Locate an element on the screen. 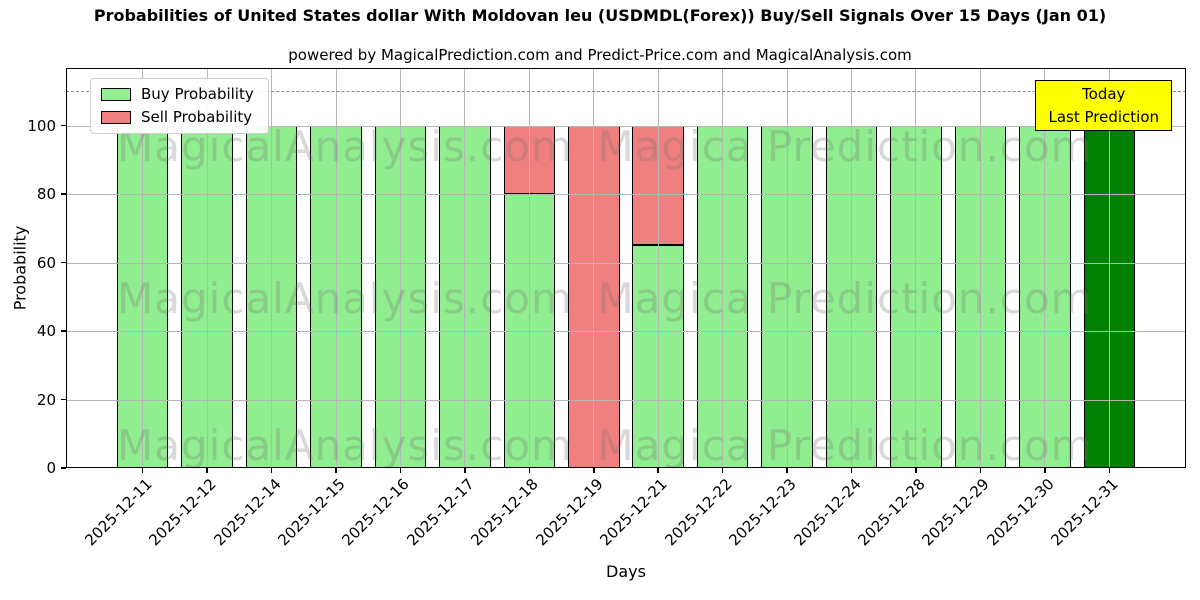 This screenshot has width=1200, height=600. dashed-threshold-line is located at coordinates (626, 92).